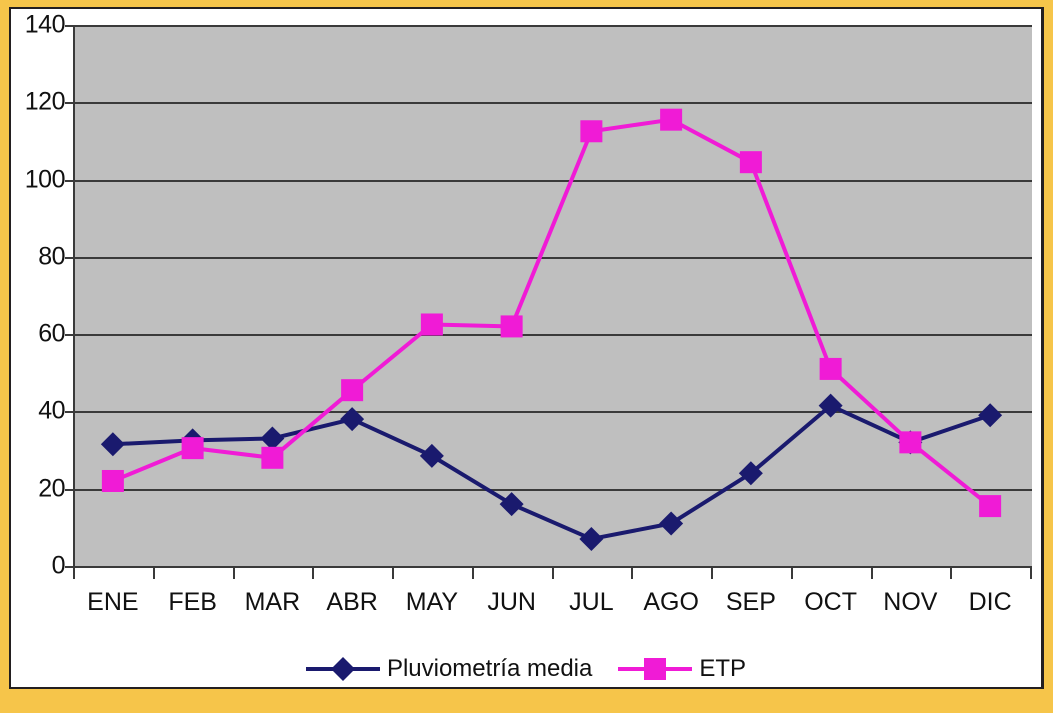  I want to click on x-tick-label-jul: JUL, so click(591, 602).